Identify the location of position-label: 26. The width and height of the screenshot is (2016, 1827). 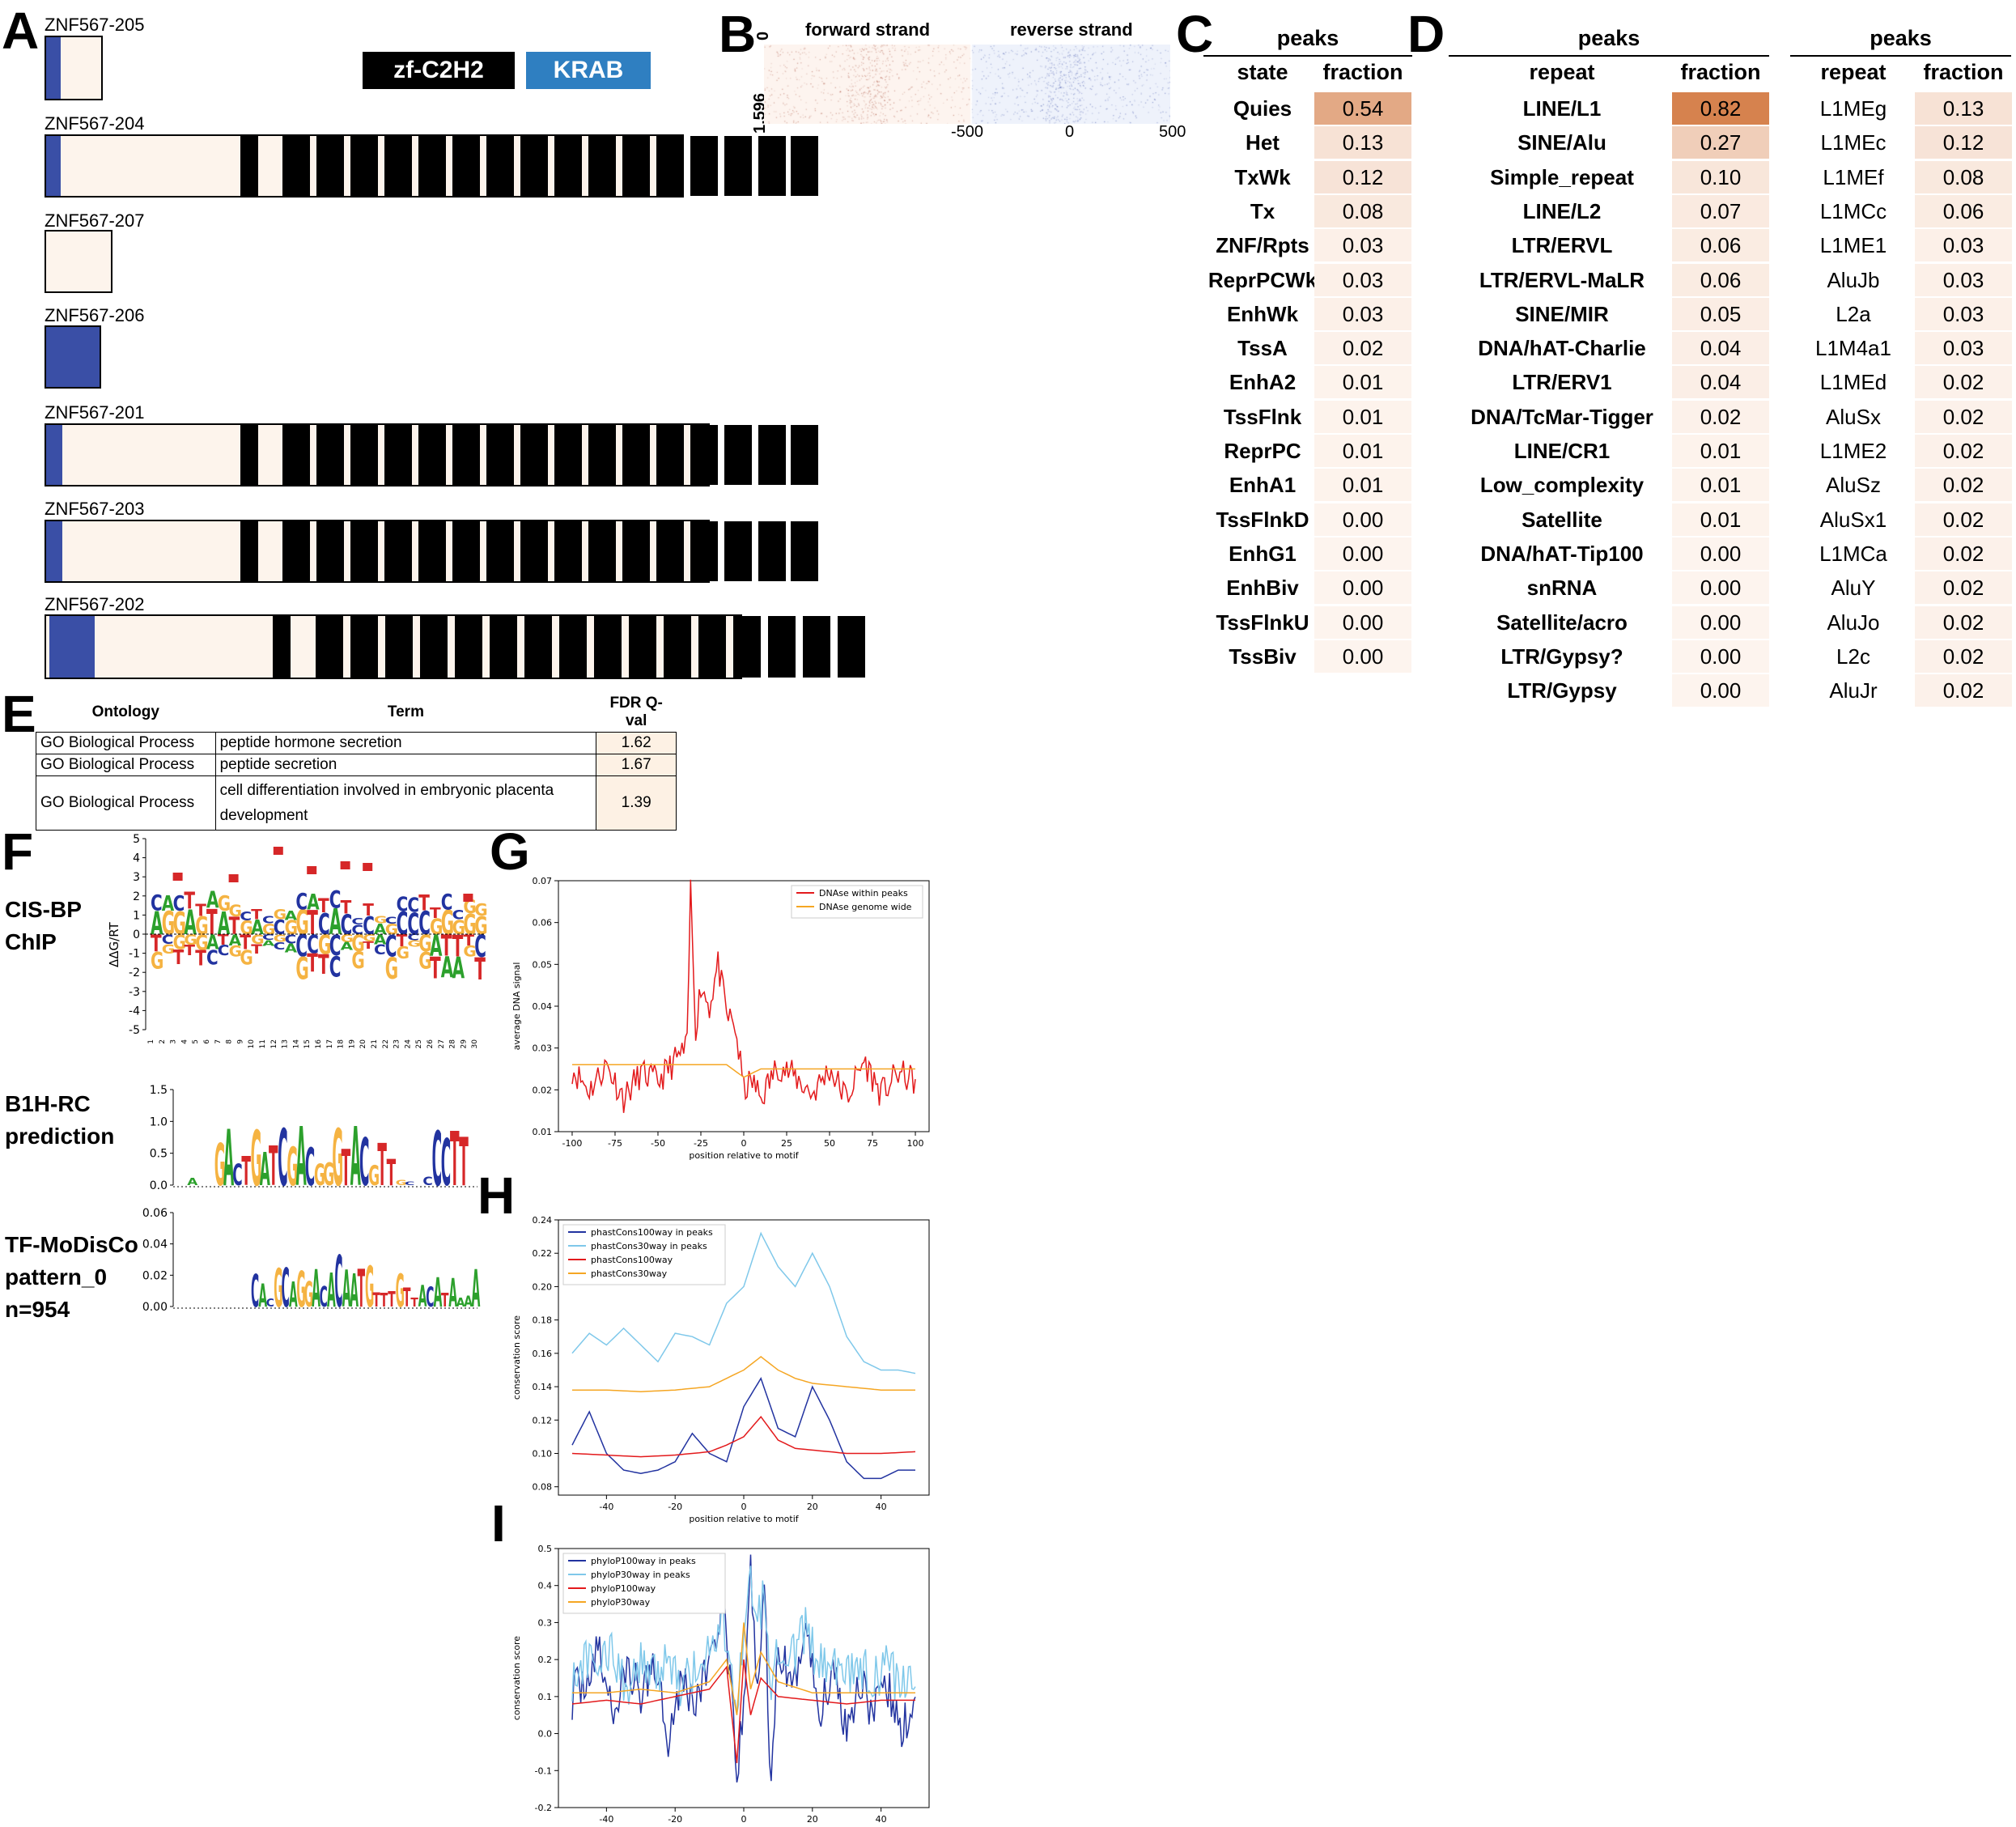
(431, 1044).